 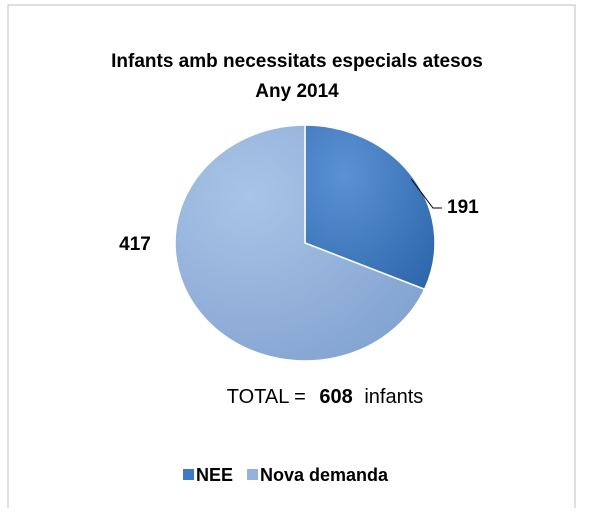 What do you see at coordinates (135, 244) in the screenshot?
I see `data-label: 417` at bounding box center [135, 244].